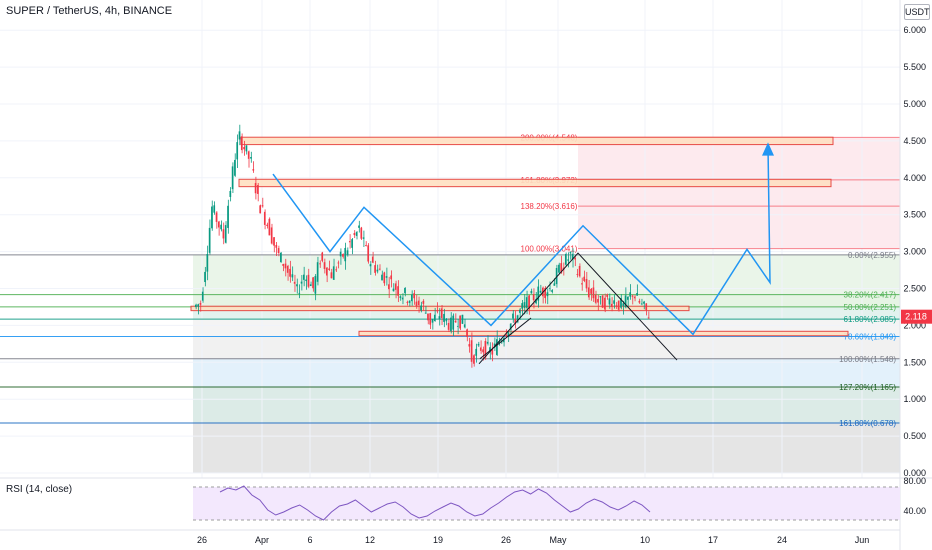 This screenshot has width=932, height=550. What do you see at coordinates (867, 423) in the screenshot?
I see `fib-label-lower-7: 161.80%(0.678)` at bounding box center [867, 423].